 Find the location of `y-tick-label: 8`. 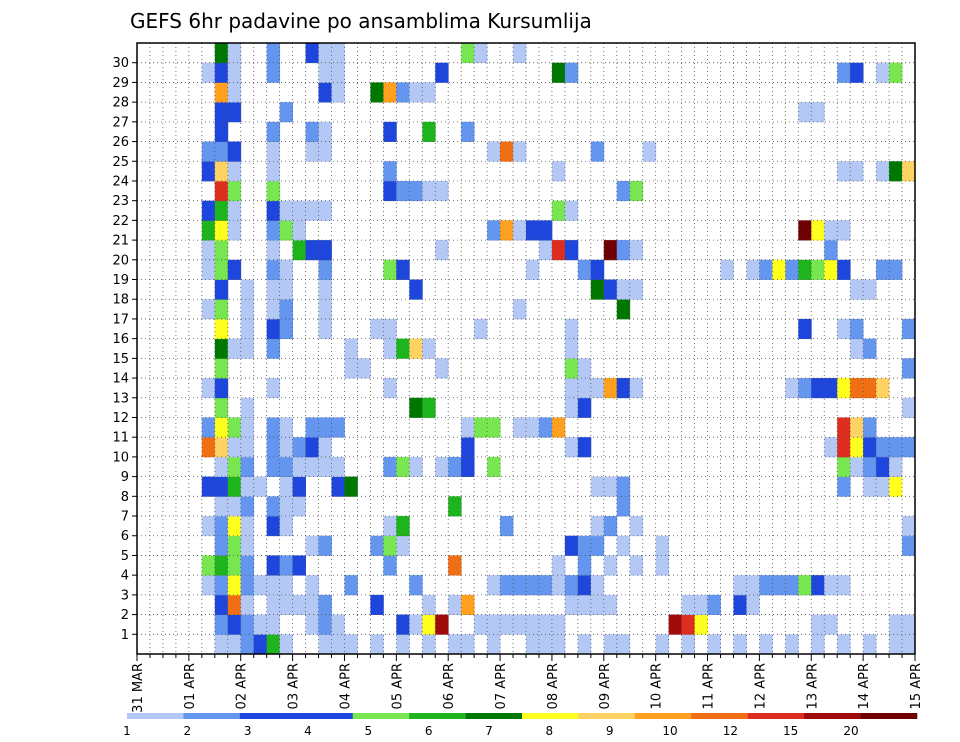

y-tick-label: 8 is located at coordinates (125, 497).